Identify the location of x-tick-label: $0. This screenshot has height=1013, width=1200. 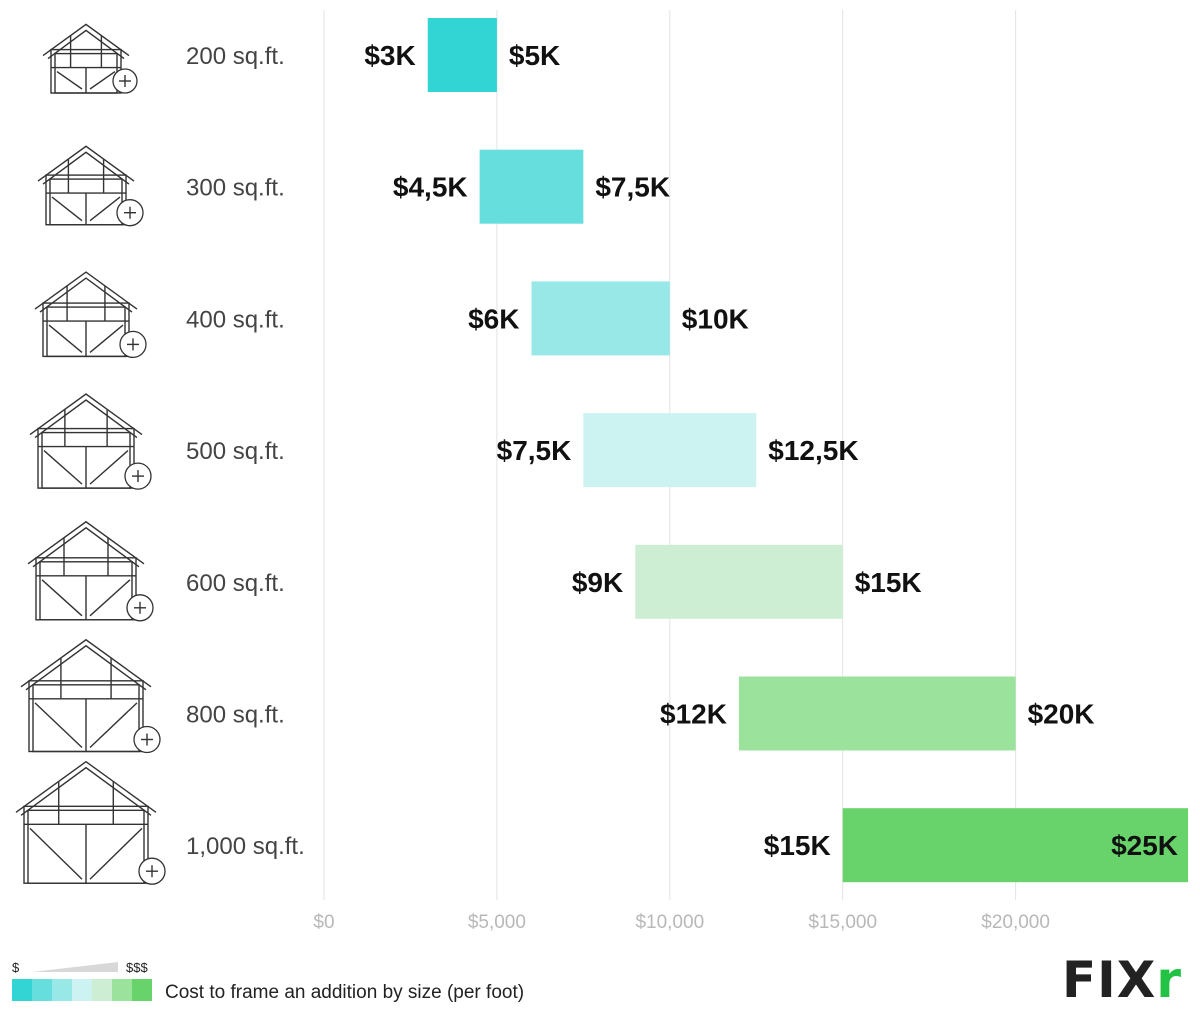
(323, 922).